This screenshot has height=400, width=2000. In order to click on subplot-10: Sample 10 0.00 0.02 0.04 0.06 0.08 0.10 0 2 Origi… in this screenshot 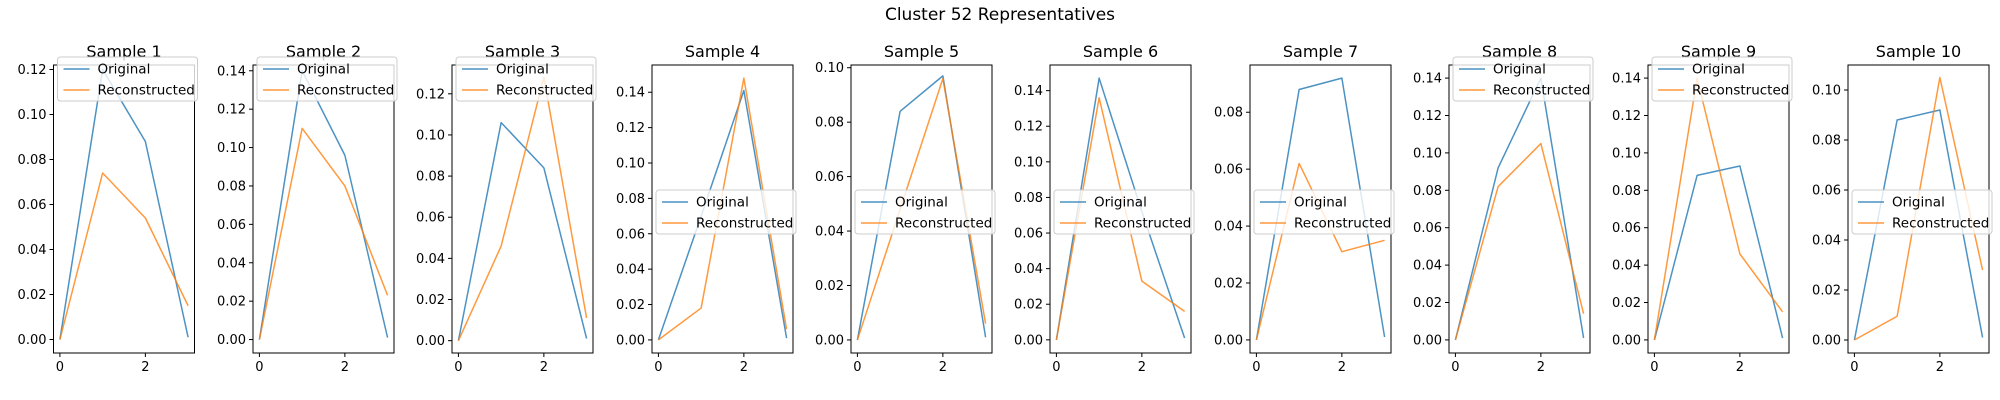, I will do `click(1902, 208)`.